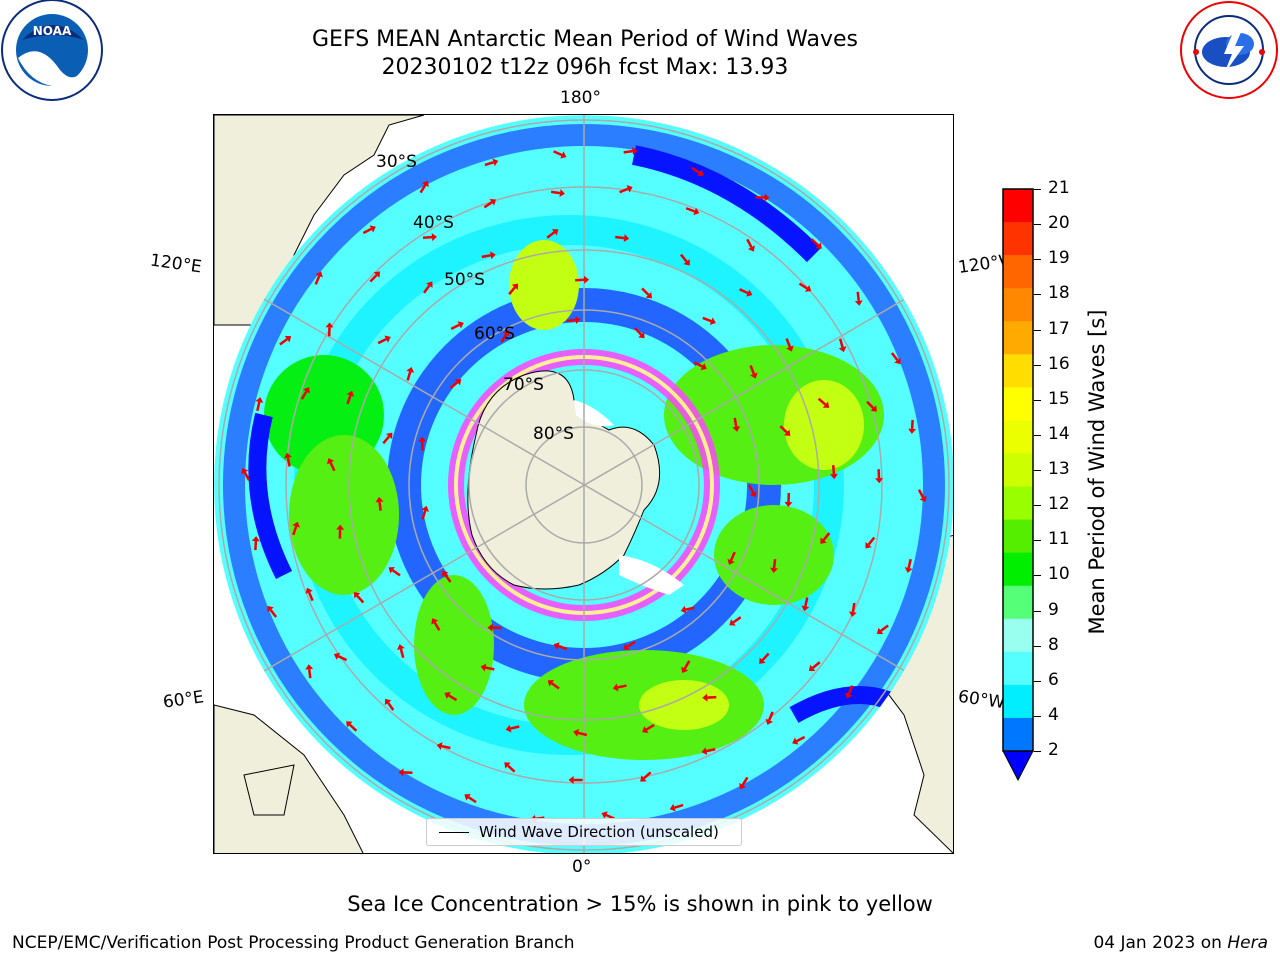  Describe the element at coordinates (1059, 433) in the screenshot. I see `colorbar-tick-label: 14` at that location.